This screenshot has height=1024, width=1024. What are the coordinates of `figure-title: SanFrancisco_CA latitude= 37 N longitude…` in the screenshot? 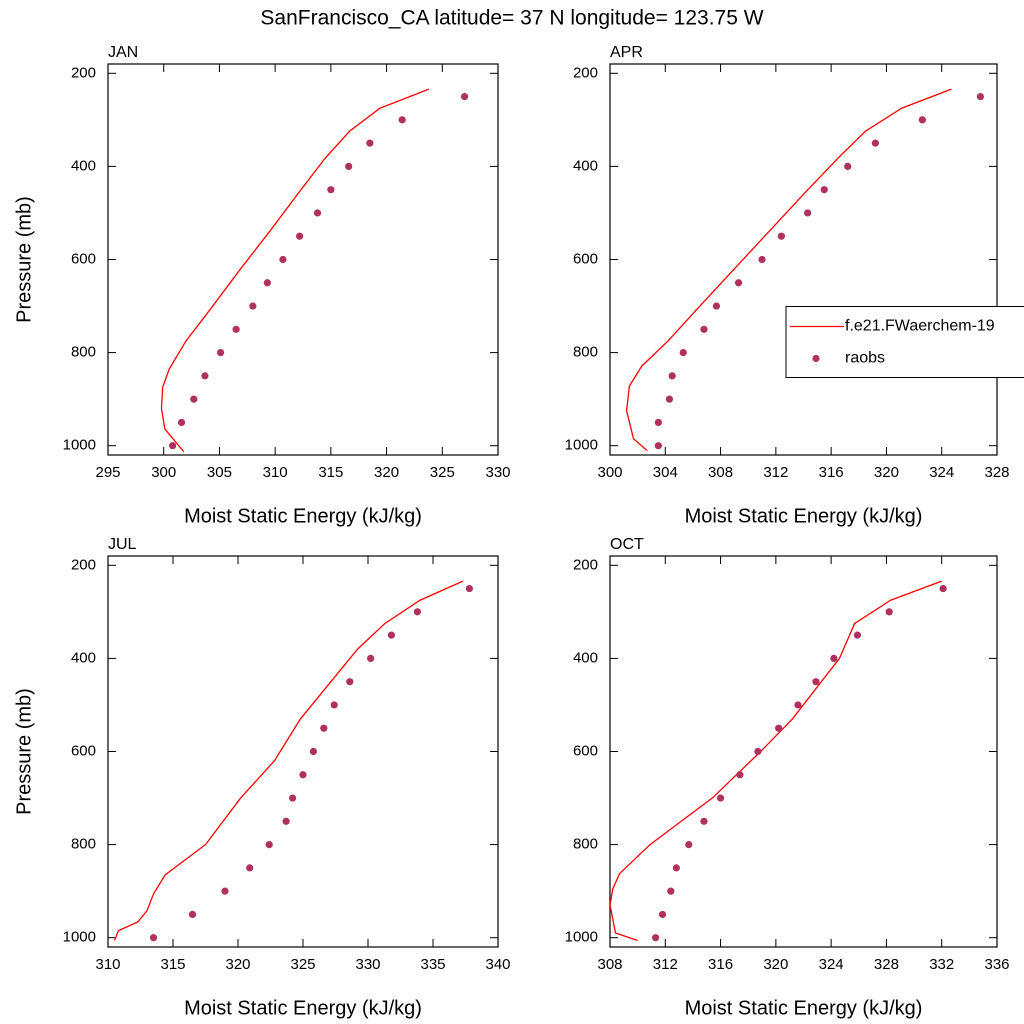 It's located at (511, 18).